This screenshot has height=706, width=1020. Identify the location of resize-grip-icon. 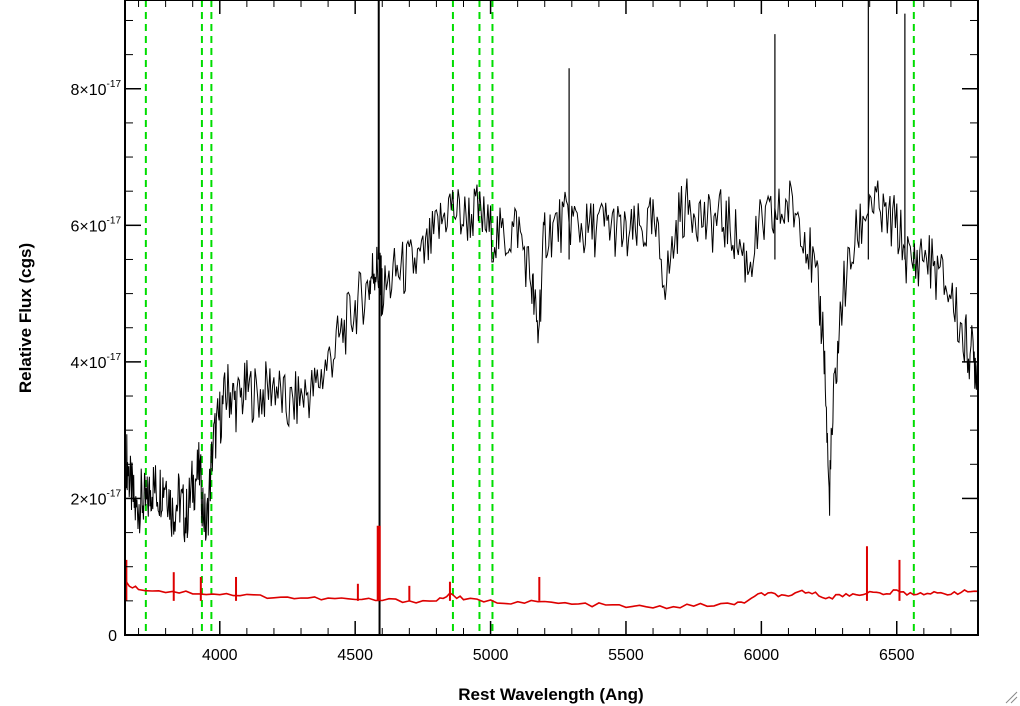
(1011, 697).